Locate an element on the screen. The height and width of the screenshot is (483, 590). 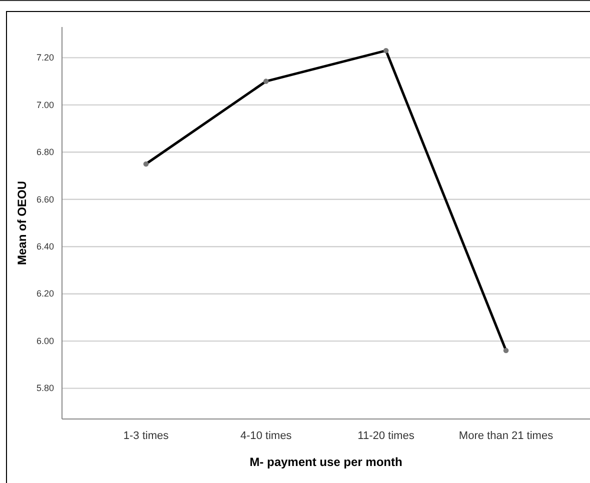
x-tick-label: 11-20 times is located at coordinates (386, 436).